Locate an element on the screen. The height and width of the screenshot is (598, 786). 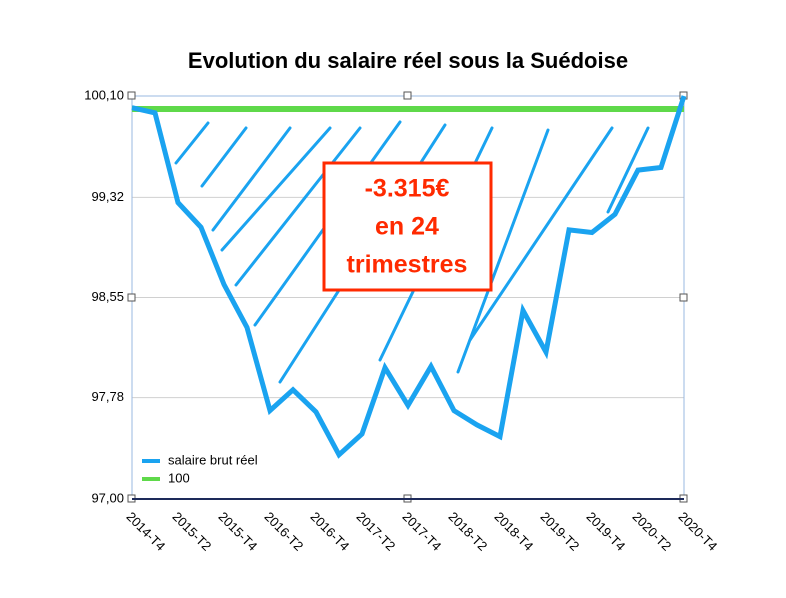
legend-label: 100 is located at coordinates (179, 477).